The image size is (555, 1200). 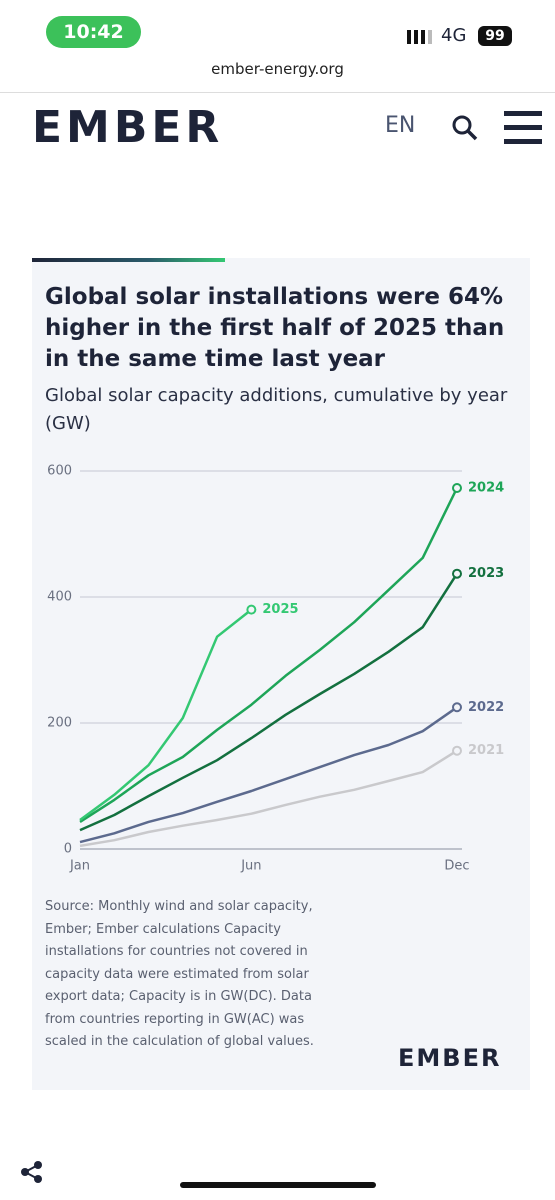 I want to click on series-label: 2021, so click(x=486, y=750).